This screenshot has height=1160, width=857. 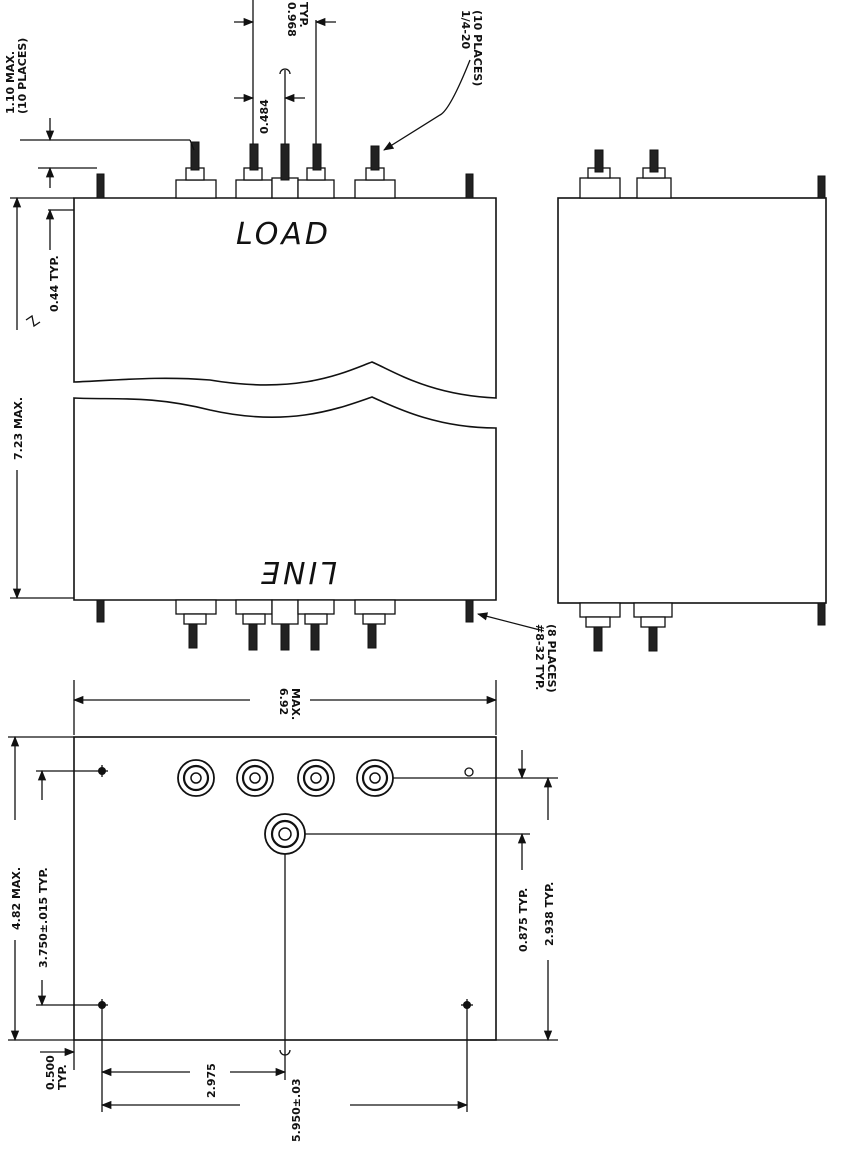 I want to click on side-view, so click(x=692, y=400).